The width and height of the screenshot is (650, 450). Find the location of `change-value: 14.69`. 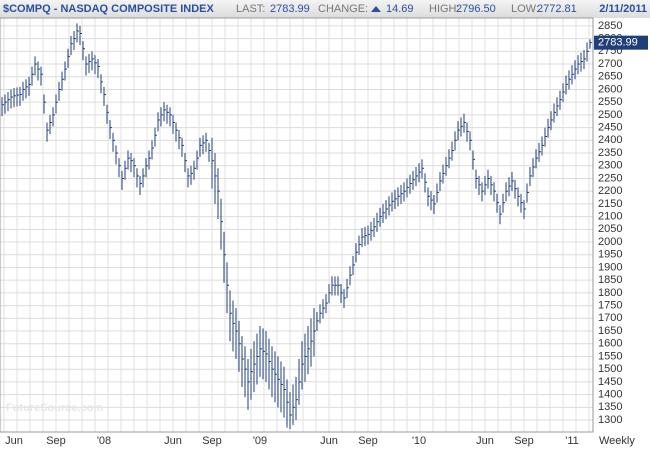

change-value: 14.69 is located at coordinates (400, 9).